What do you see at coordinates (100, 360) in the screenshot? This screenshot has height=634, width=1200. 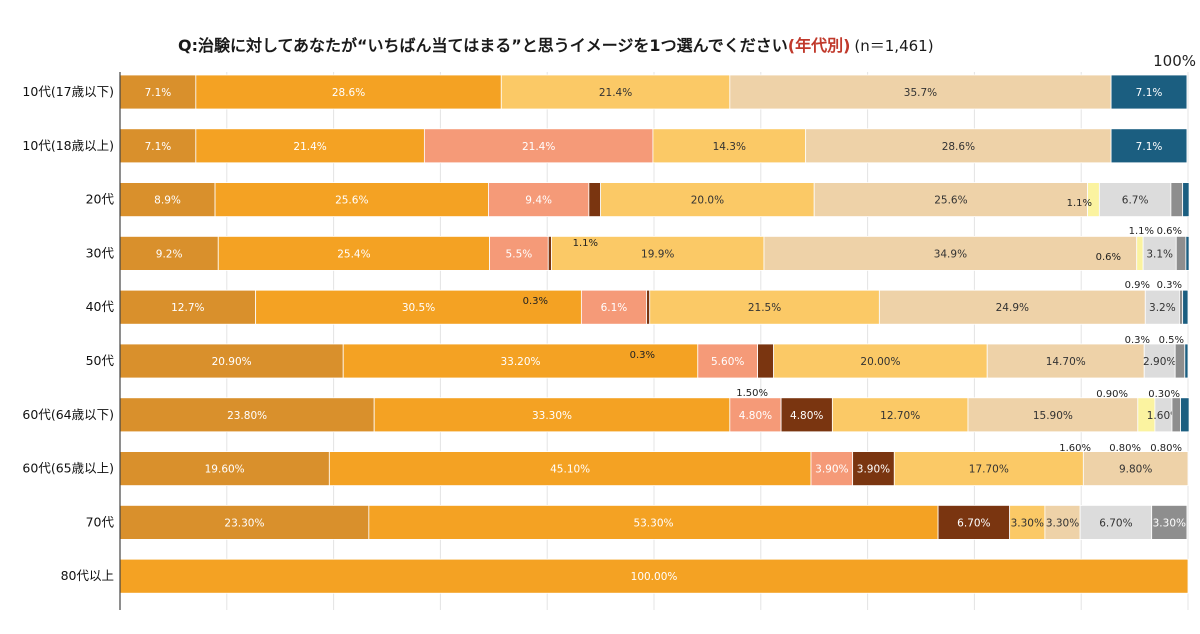 I see `category-label: 50代` at bounding box center [100, 360].